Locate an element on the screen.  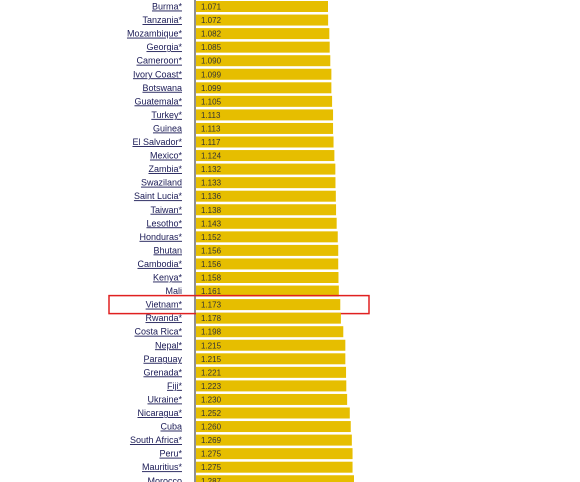
data-label: 1.082 is located at coordinates (211, 34).